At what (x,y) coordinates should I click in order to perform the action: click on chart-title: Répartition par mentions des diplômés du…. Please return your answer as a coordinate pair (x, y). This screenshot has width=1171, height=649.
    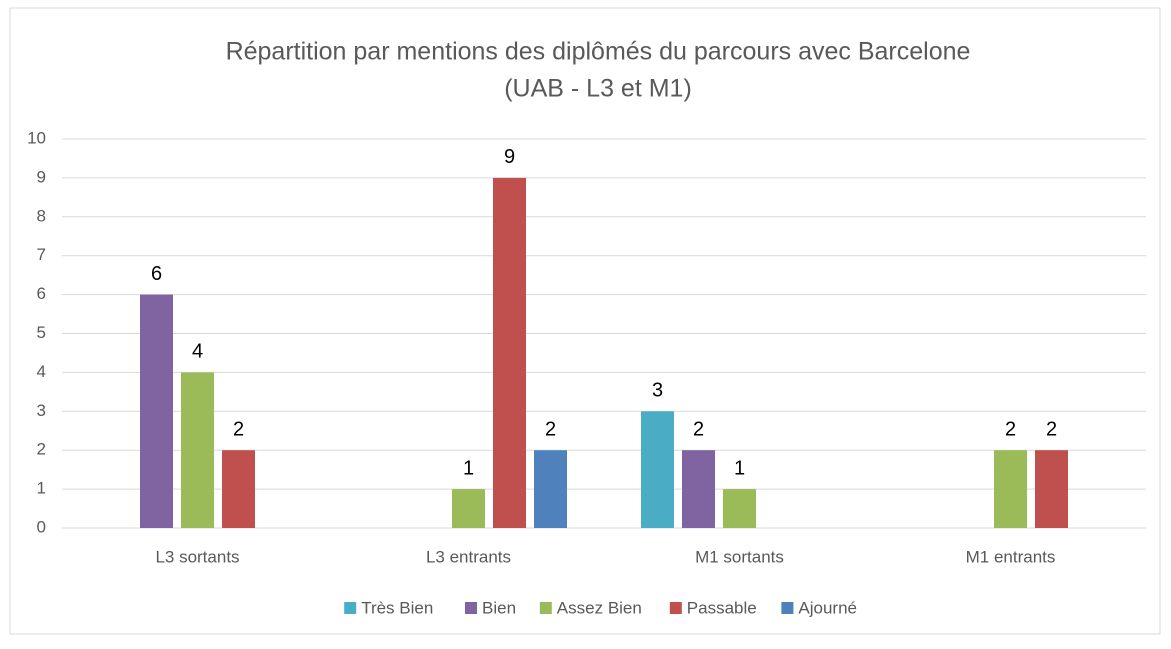
    Looking at the image, I should click on (598, 52).